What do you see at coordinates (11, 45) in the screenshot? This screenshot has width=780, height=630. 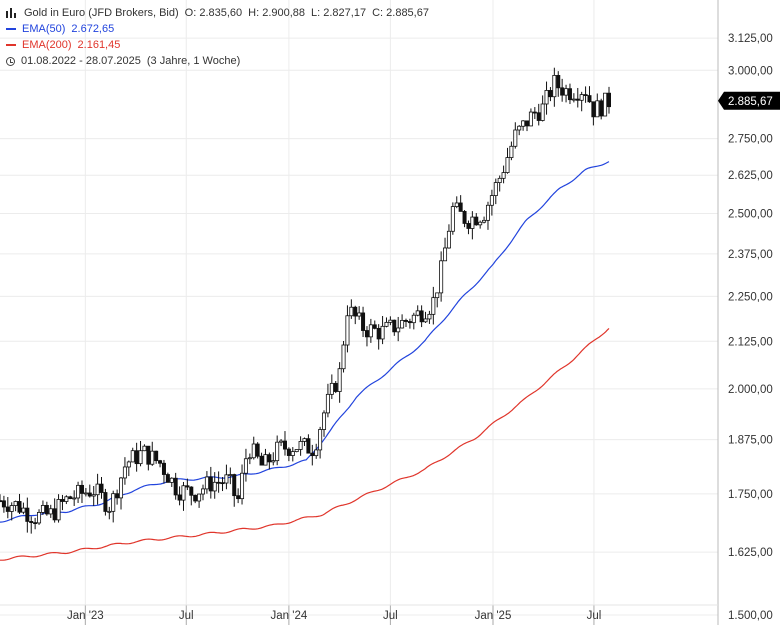 I see `ema200-swatch` at bounding box center [11, 45].